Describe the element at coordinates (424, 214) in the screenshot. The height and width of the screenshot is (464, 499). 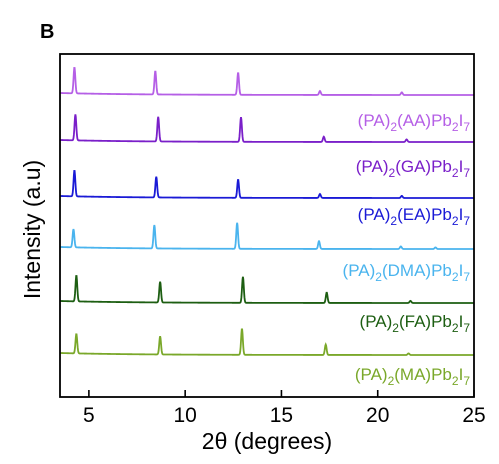
I see `series-label-part: (EA)Pb` at that location.